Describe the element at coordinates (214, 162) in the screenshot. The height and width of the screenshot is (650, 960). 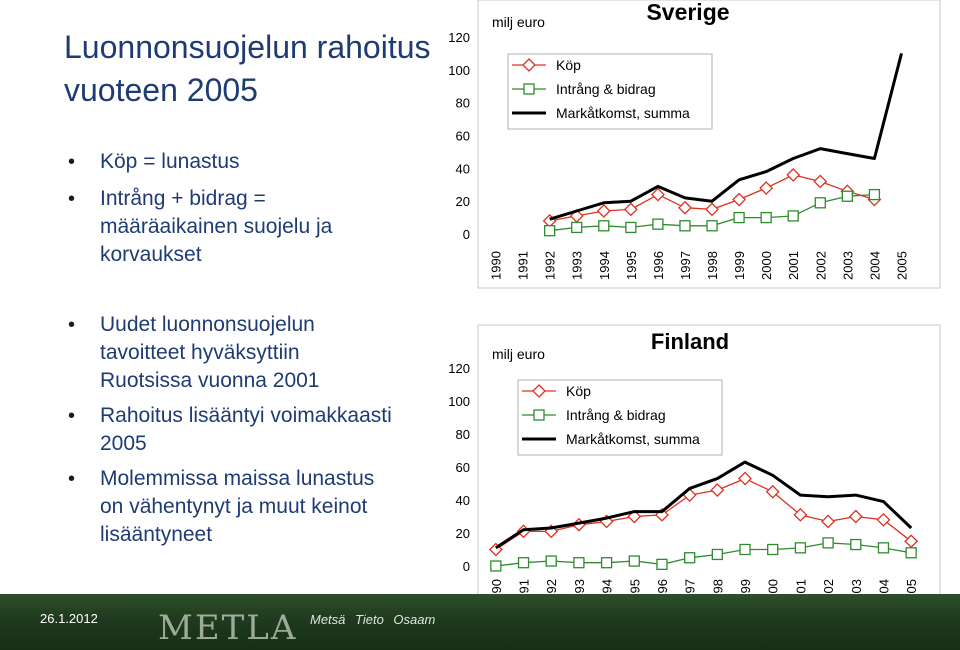
I see `bullet-item: Köp = lunastus` at that location.